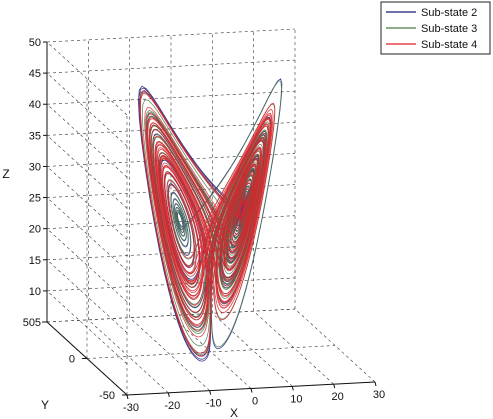 This screenshot has width=493, height=419. I want to click on legend-entry-sub-state-2: Sub-state 2, so click(449, 13).